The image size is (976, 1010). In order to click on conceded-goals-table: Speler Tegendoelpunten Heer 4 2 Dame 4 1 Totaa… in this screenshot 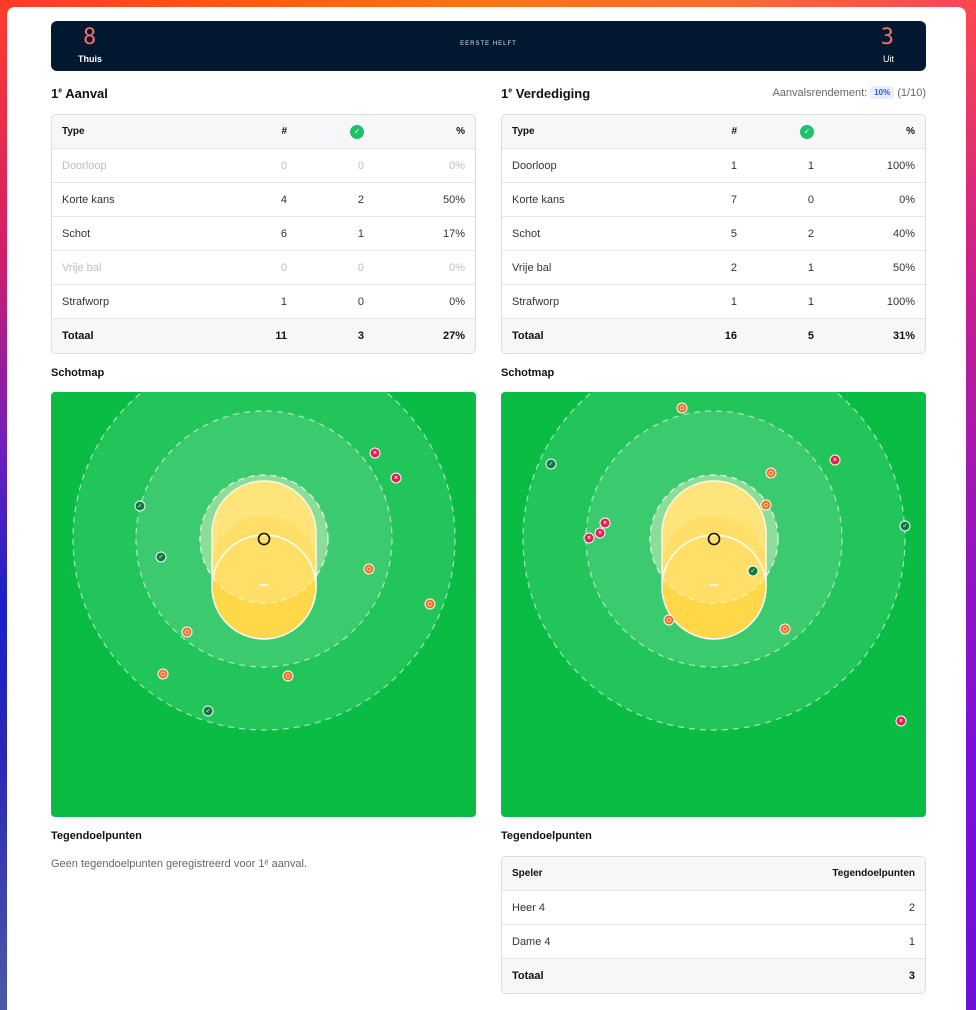, I will do `click(713, 925)`.